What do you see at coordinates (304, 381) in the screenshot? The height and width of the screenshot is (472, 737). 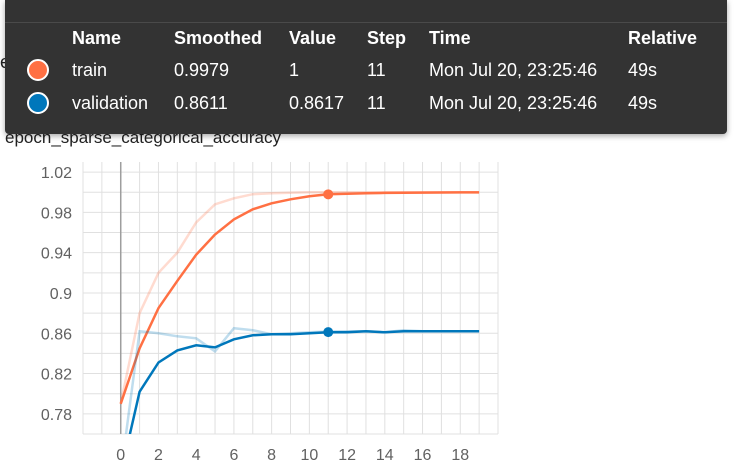 I see `series-validation-smoothed-line` at bounding box center [304, 381].